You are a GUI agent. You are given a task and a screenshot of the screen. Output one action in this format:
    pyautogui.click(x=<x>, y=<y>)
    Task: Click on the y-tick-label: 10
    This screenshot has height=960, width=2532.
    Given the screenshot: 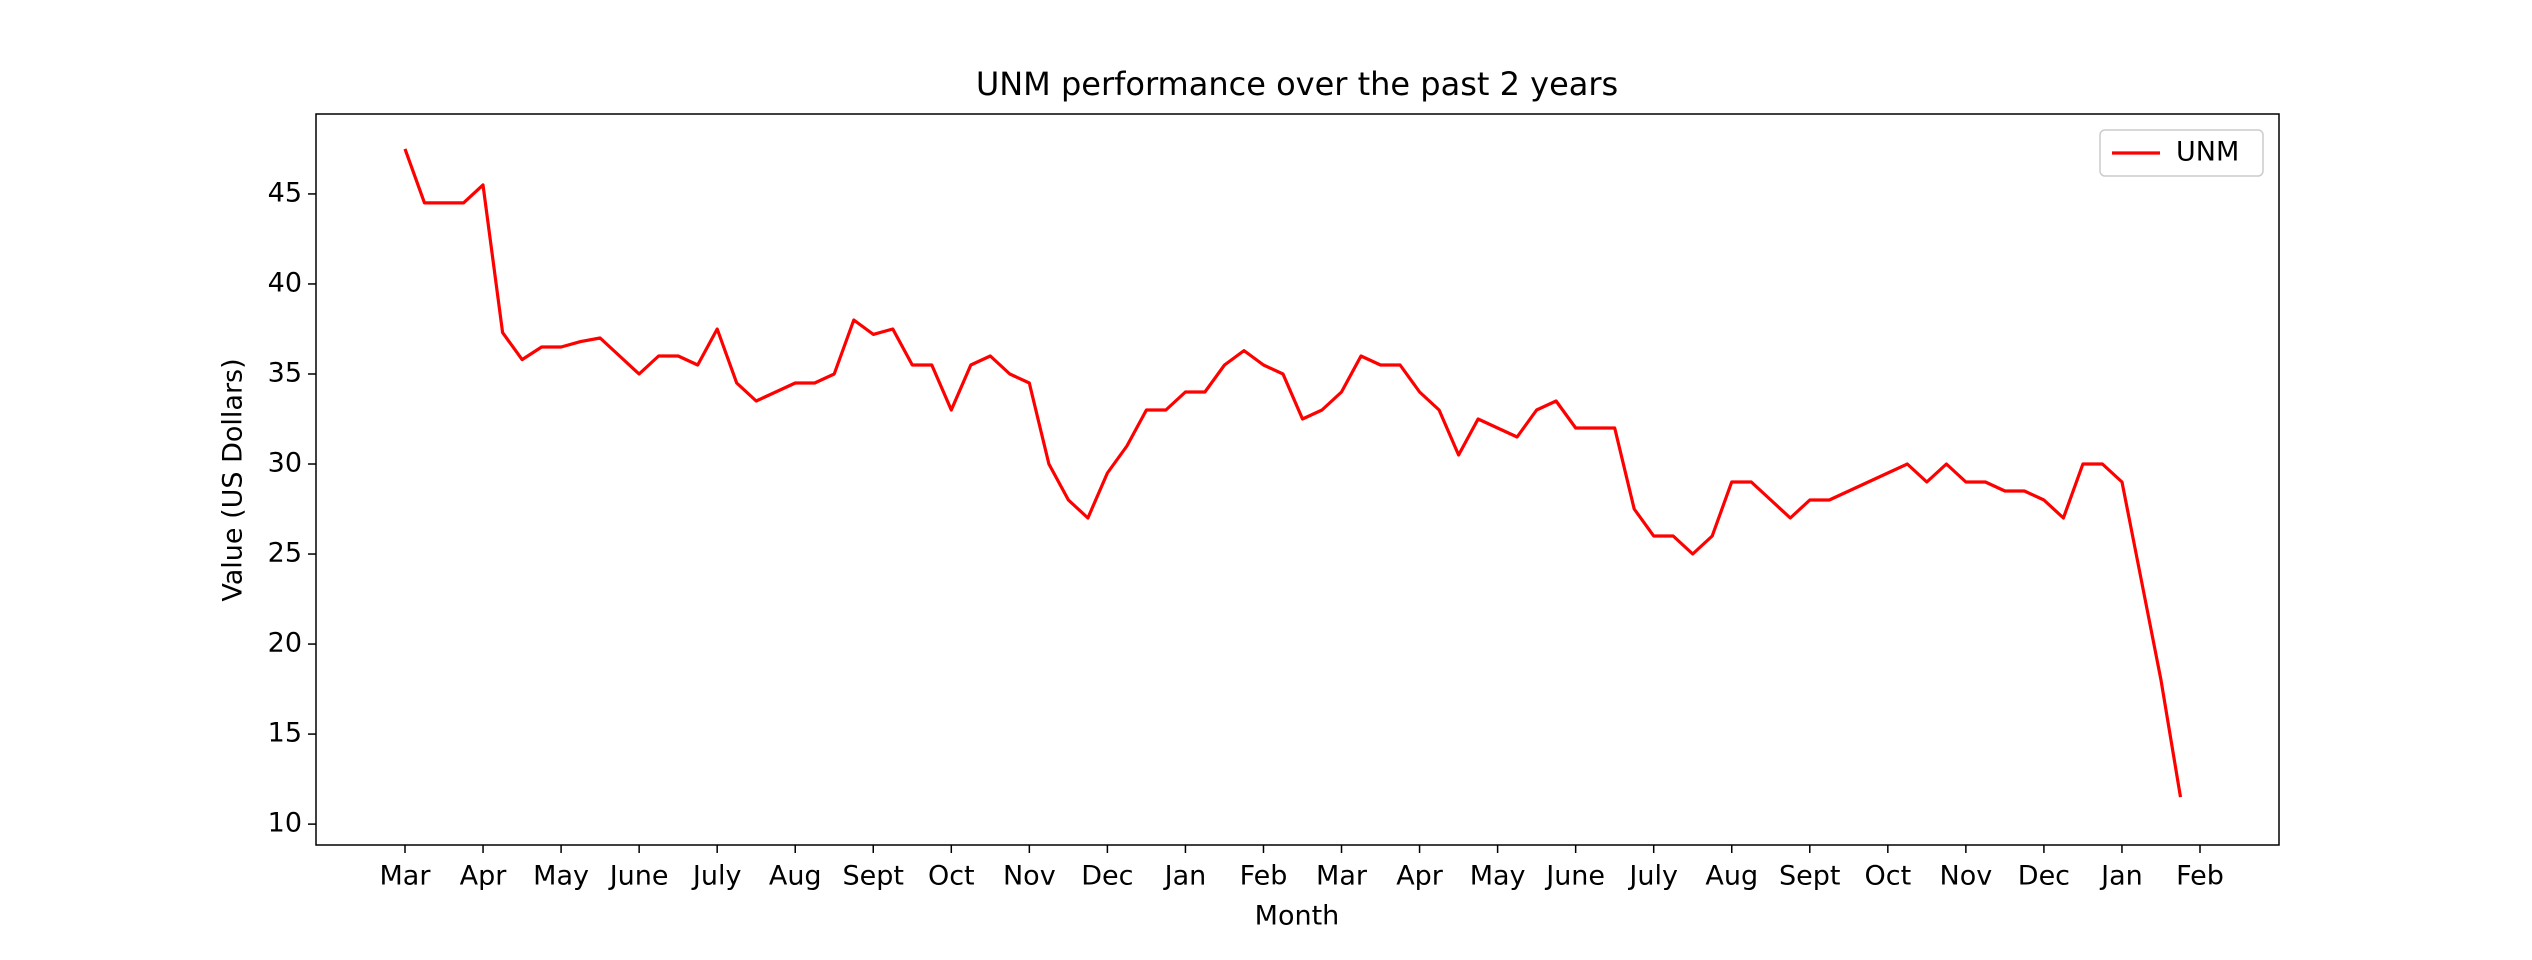 What is the action you would take?
    pyautogui.click(x=285, y=823)
    